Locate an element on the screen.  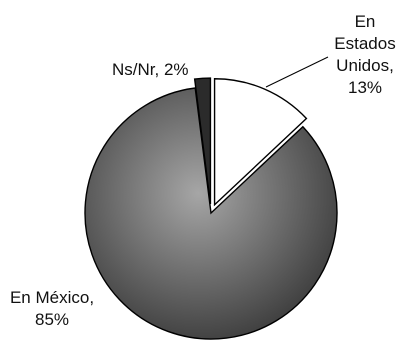
label-mexico-line-1: En México, is located at coordinates (52, 297).